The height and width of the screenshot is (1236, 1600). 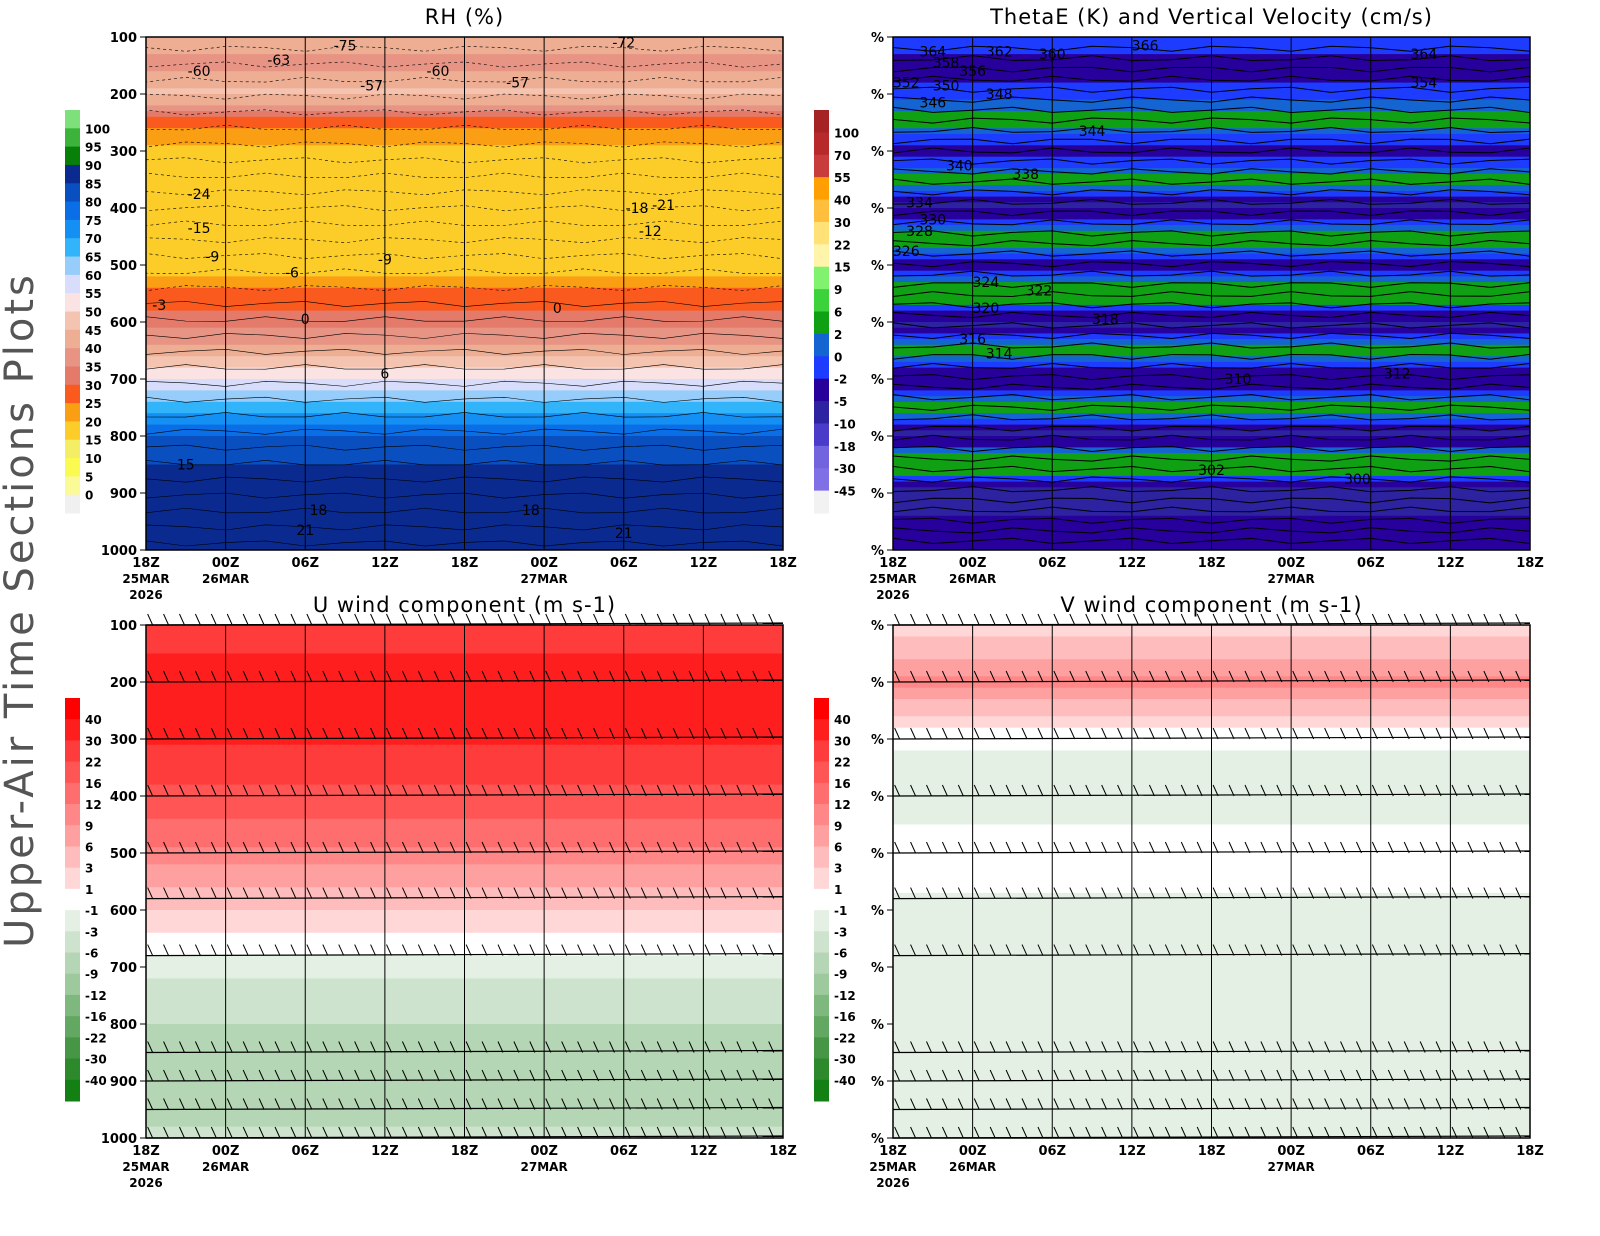 What do you see at coordinates (89, 477) in the screenshot?
I see `colorbar-label: 5` at bounding box center [89, 477].